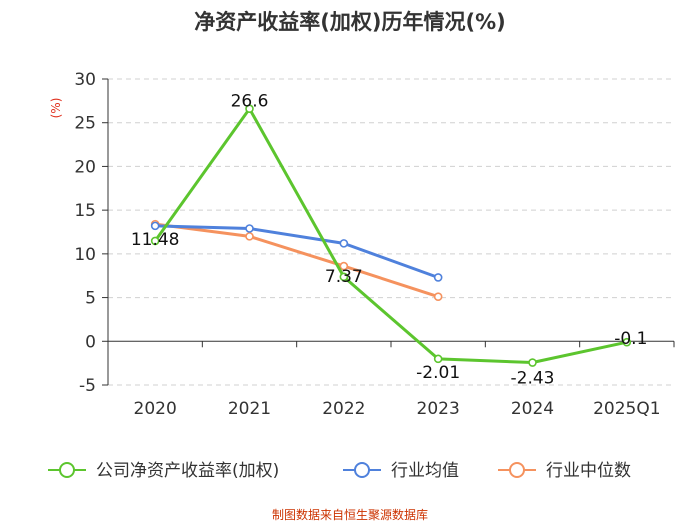 Image resolution: width=700 pixels, height=525 pixels. I want to click on data-label: 11.48, so click(155, 240).